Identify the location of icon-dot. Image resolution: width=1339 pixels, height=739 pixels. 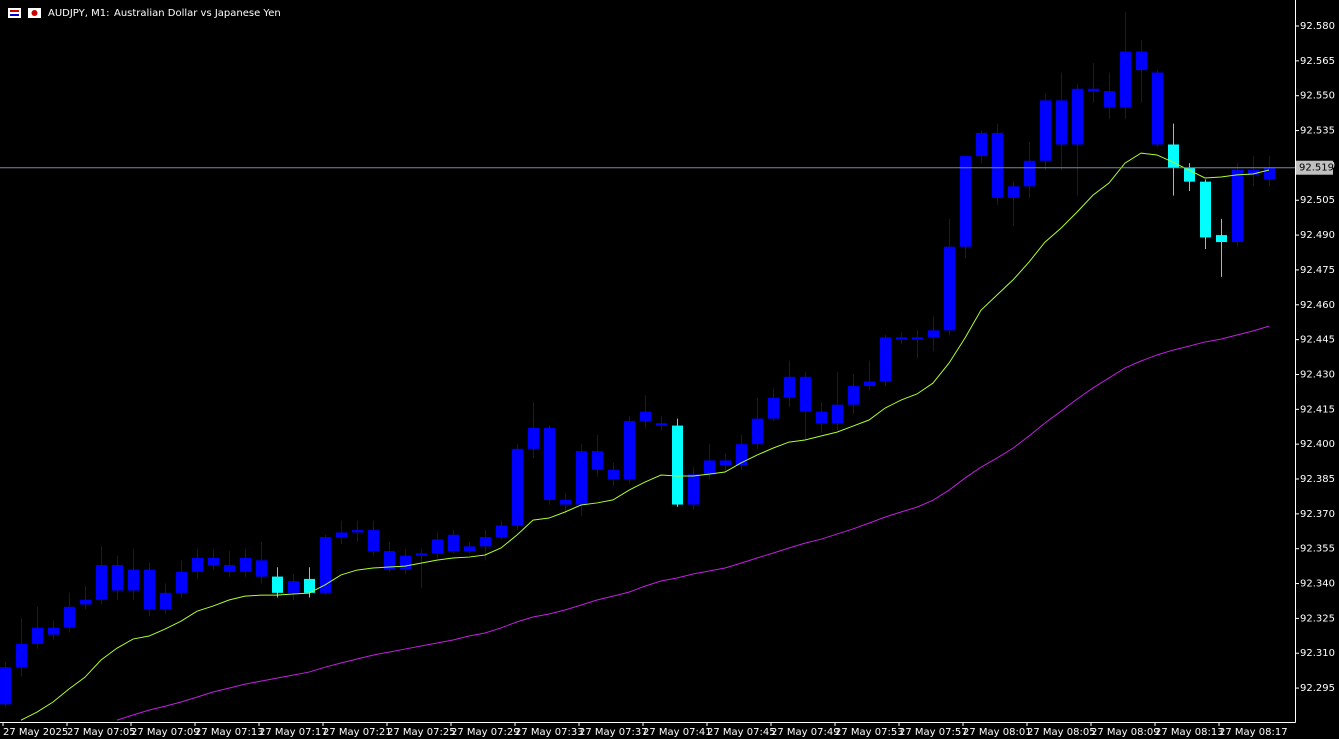
(34, 13).